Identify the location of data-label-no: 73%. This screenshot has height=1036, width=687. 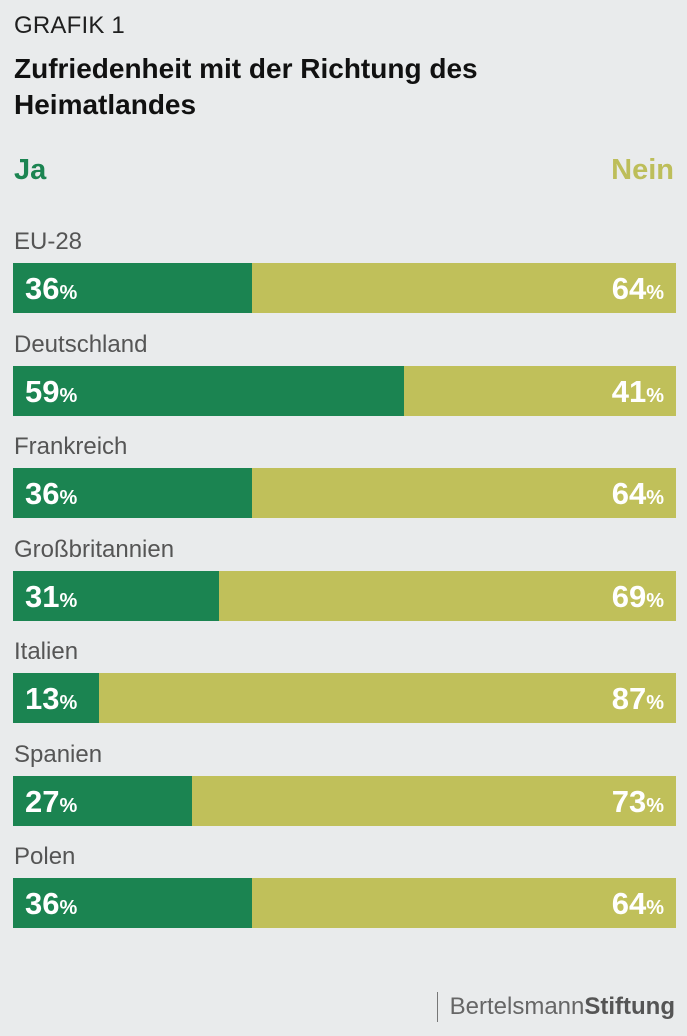
(637, 801).